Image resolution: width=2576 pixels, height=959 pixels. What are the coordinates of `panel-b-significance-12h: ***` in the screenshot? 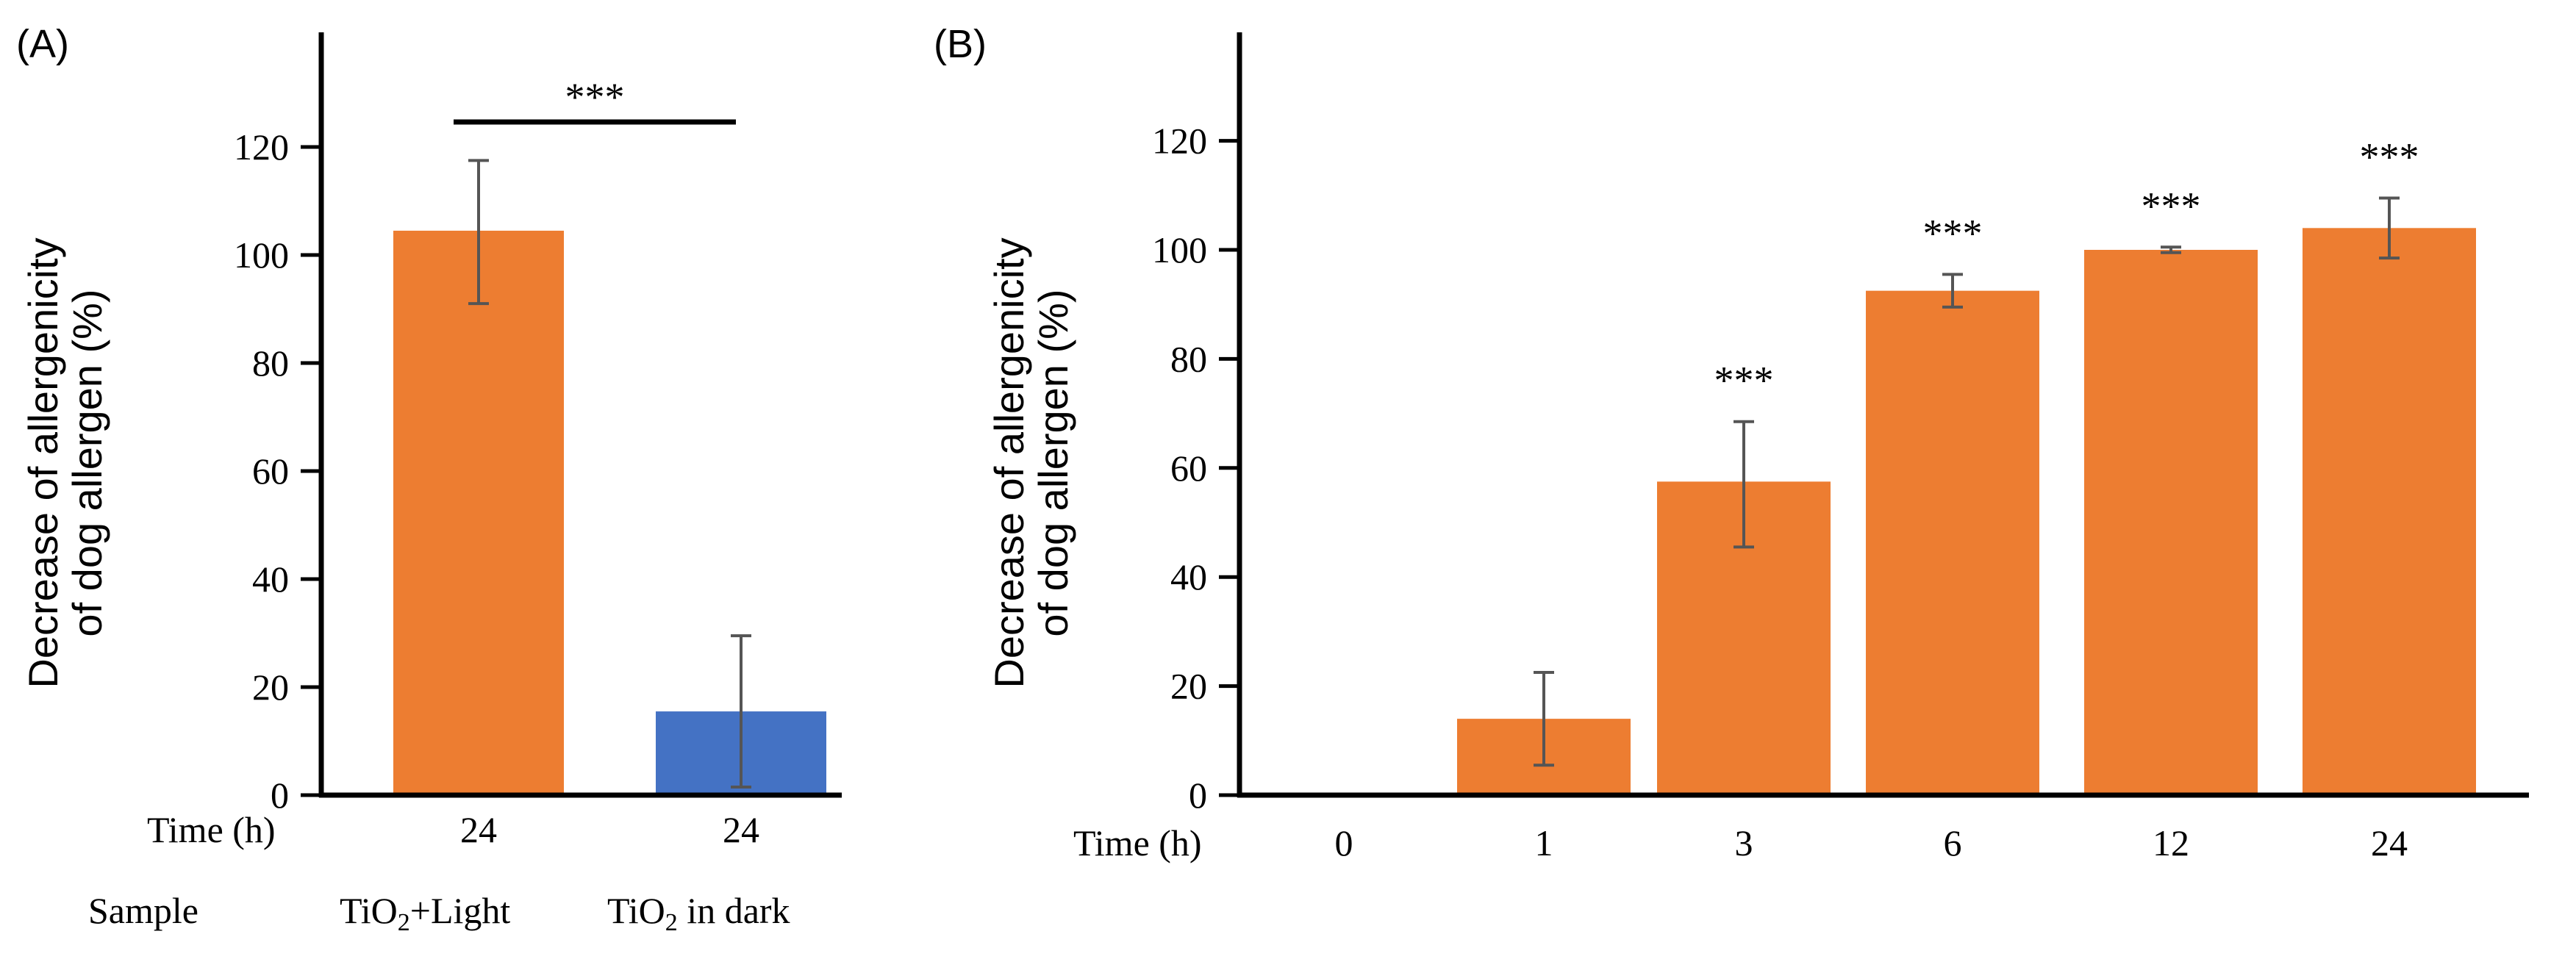 It's located at (2171, 206).